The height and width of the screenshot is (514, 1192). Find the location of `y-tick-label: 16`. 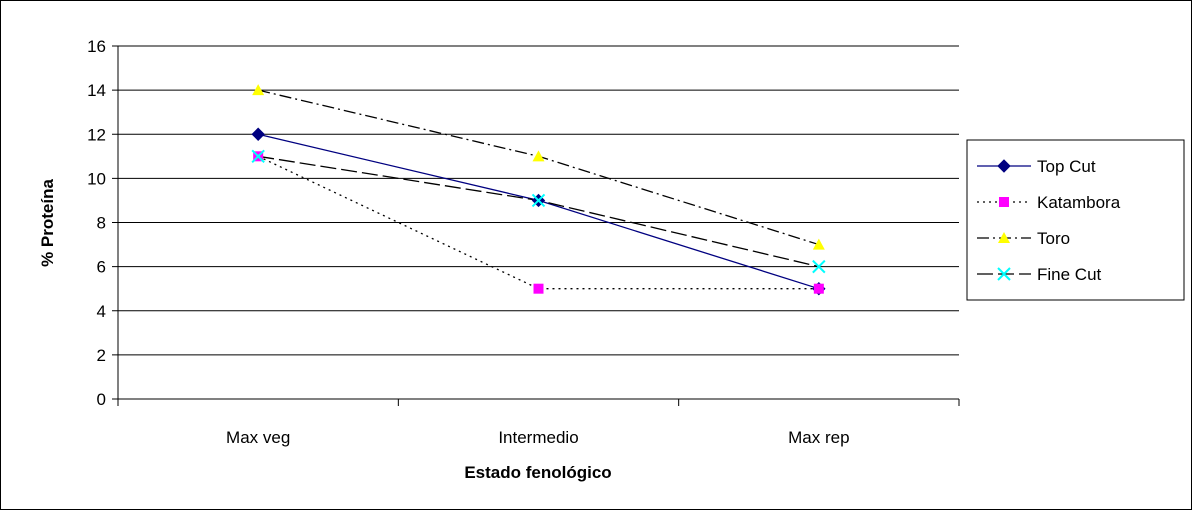

y-tick-label: 16 is located at coordinates (96, 46).